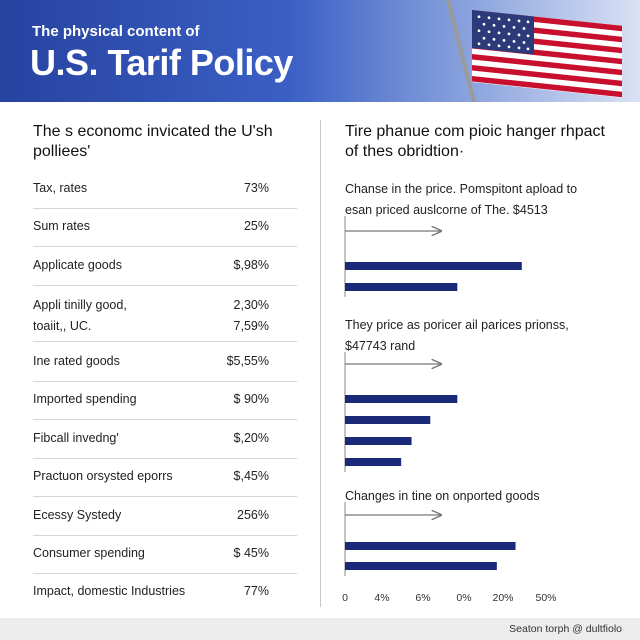  What do you see at coordinates (256, 591) in the screenshot?
I see `row-value: 77%` at bounding box center [256, 591].